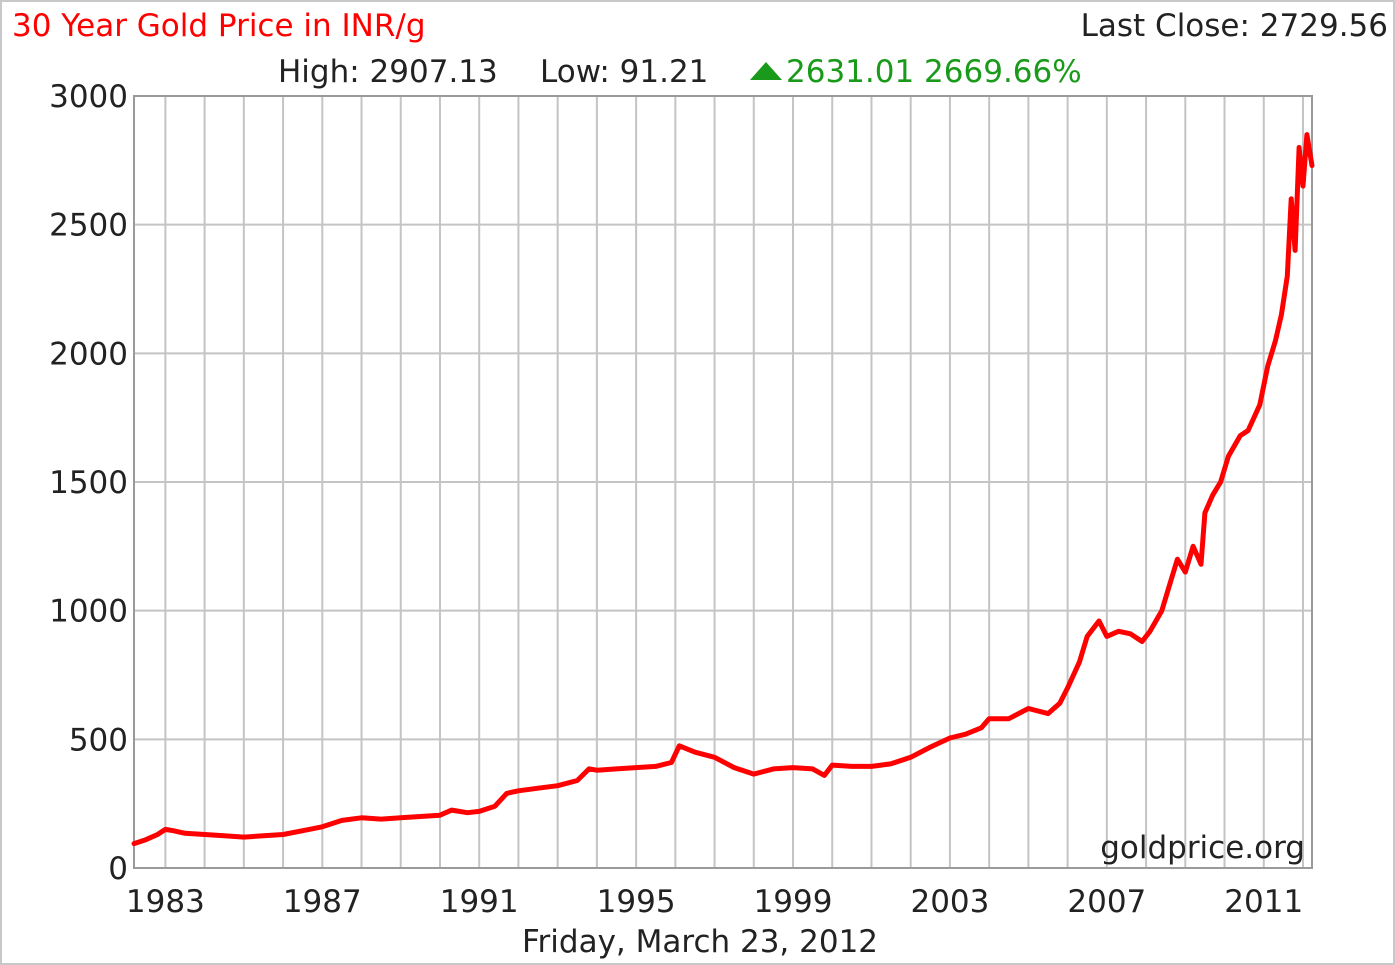 This screenshot has height=965, width=1395. I want to click on watermark-text: goldprice.org, so click(1202, 848).